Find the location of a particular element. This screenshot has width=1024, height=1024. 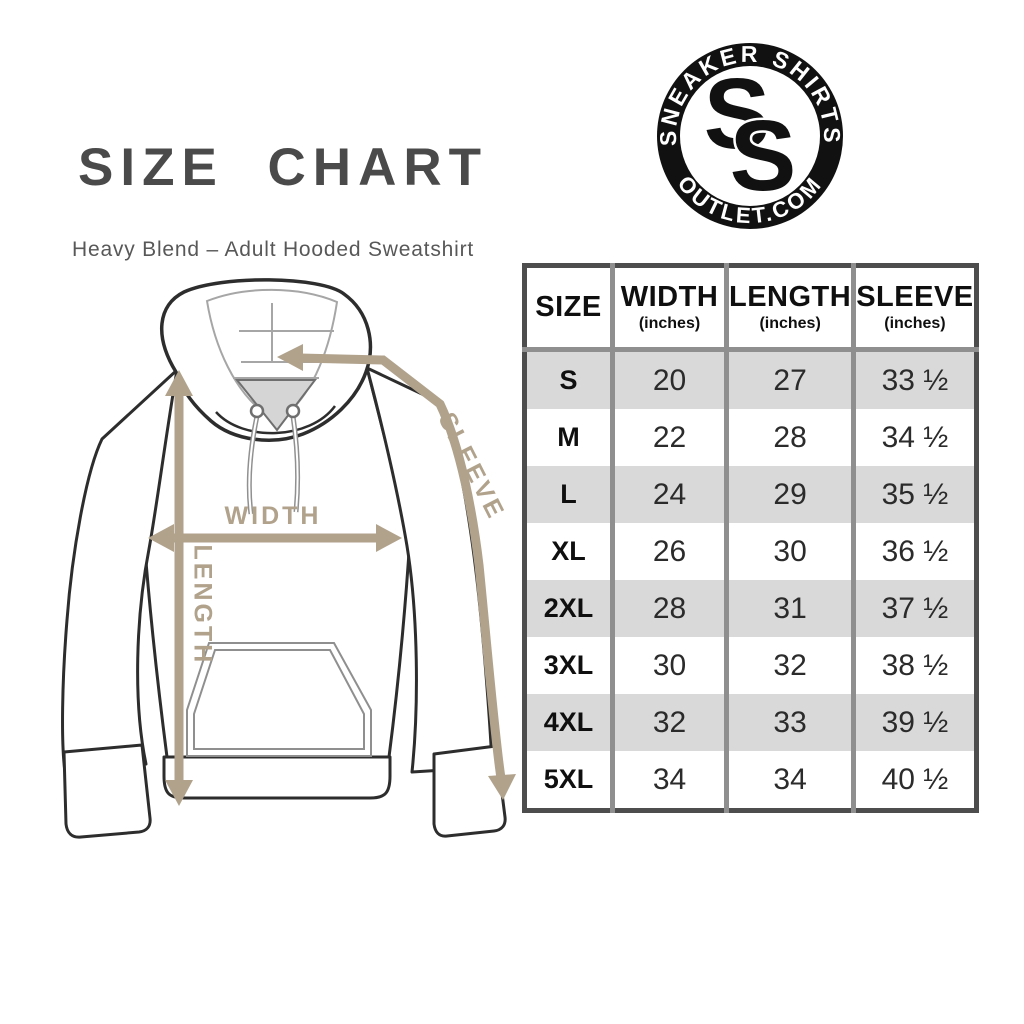

width-cell: 26 is located at coordinates (668, 551).